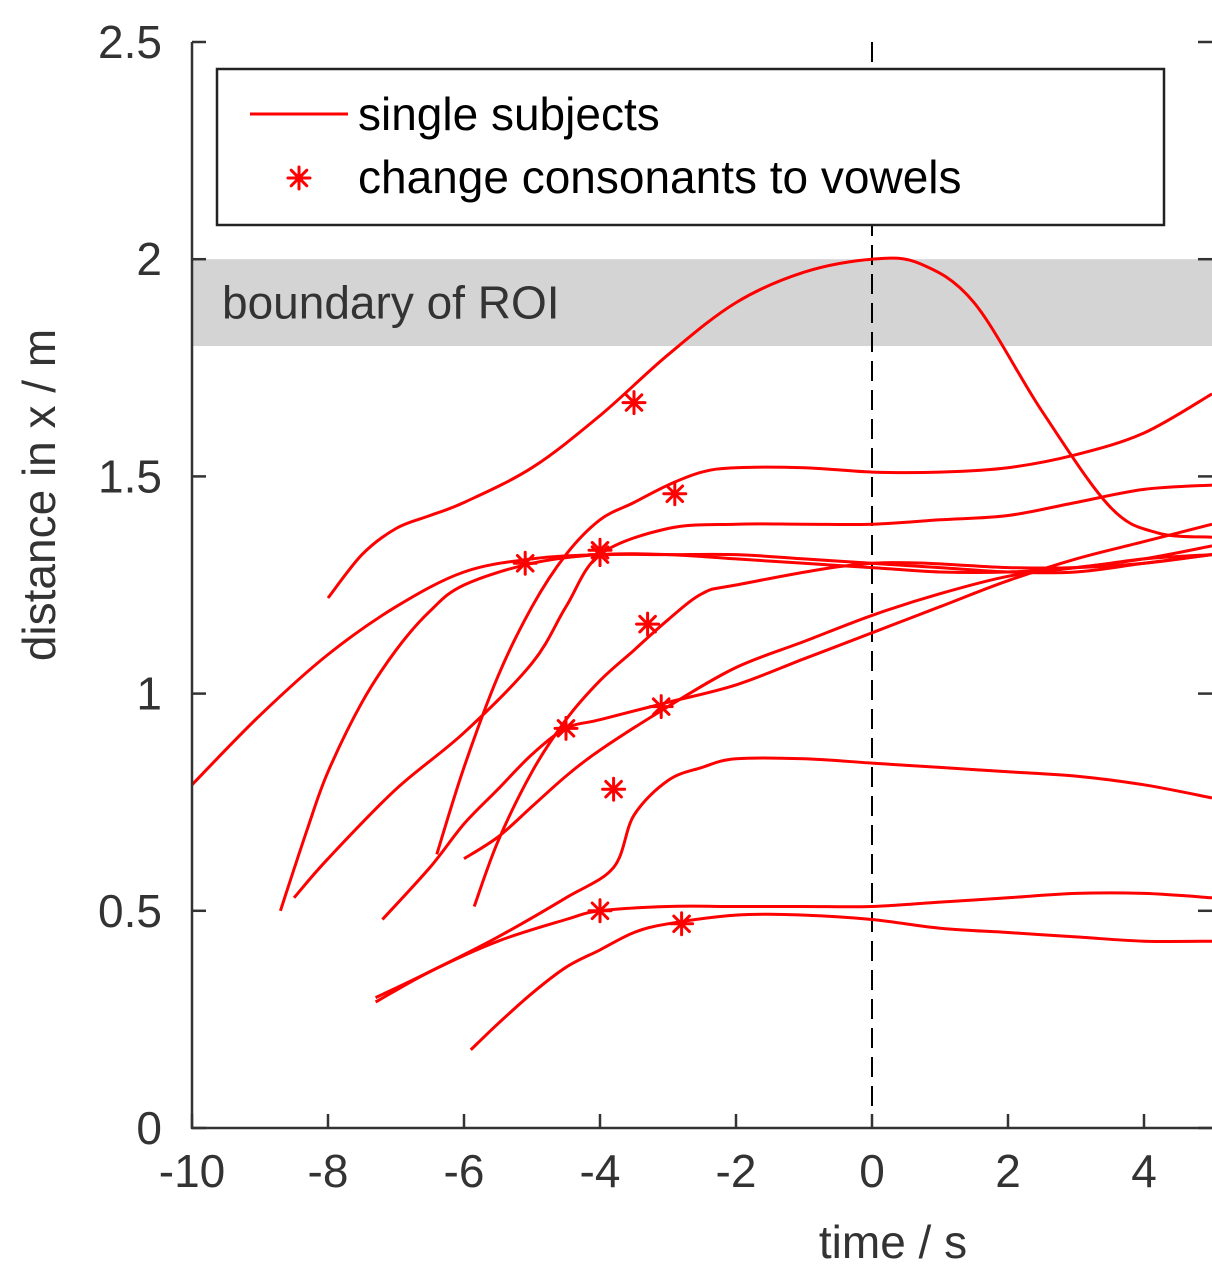 The height and width of the screenshot is (1265, 1212). What do you see at coordinates (130, 476) in the screenshot?
I see `y-tick-label: 1.5` at bounding box center [130, 476].